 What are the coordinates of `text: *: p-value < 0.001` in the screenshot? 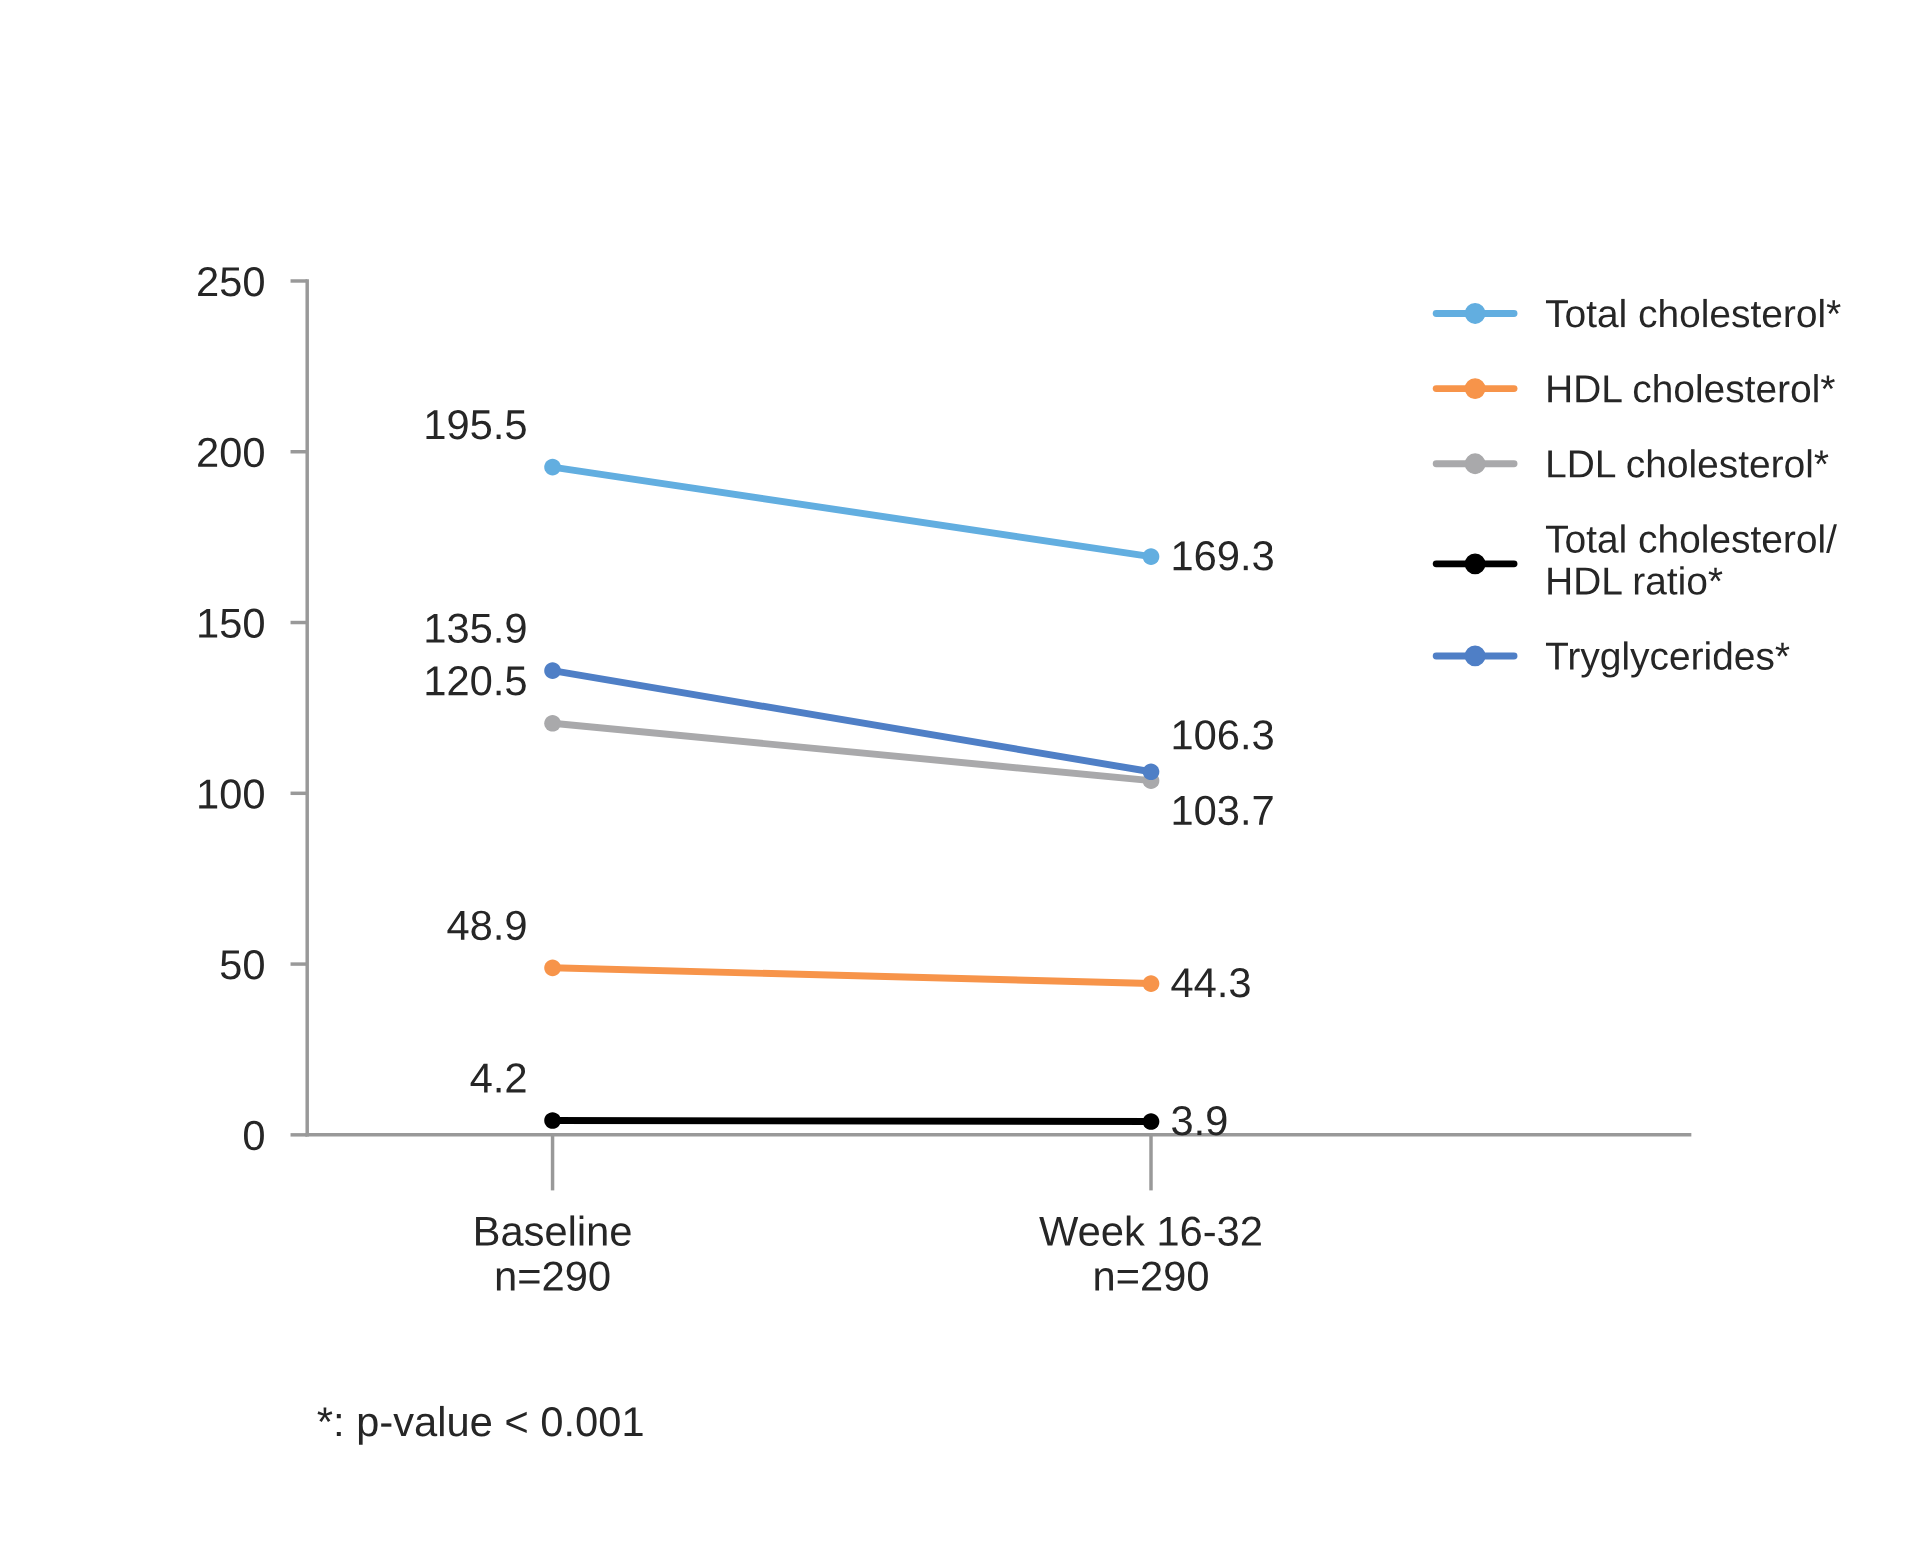 It's located at (480, 1425).